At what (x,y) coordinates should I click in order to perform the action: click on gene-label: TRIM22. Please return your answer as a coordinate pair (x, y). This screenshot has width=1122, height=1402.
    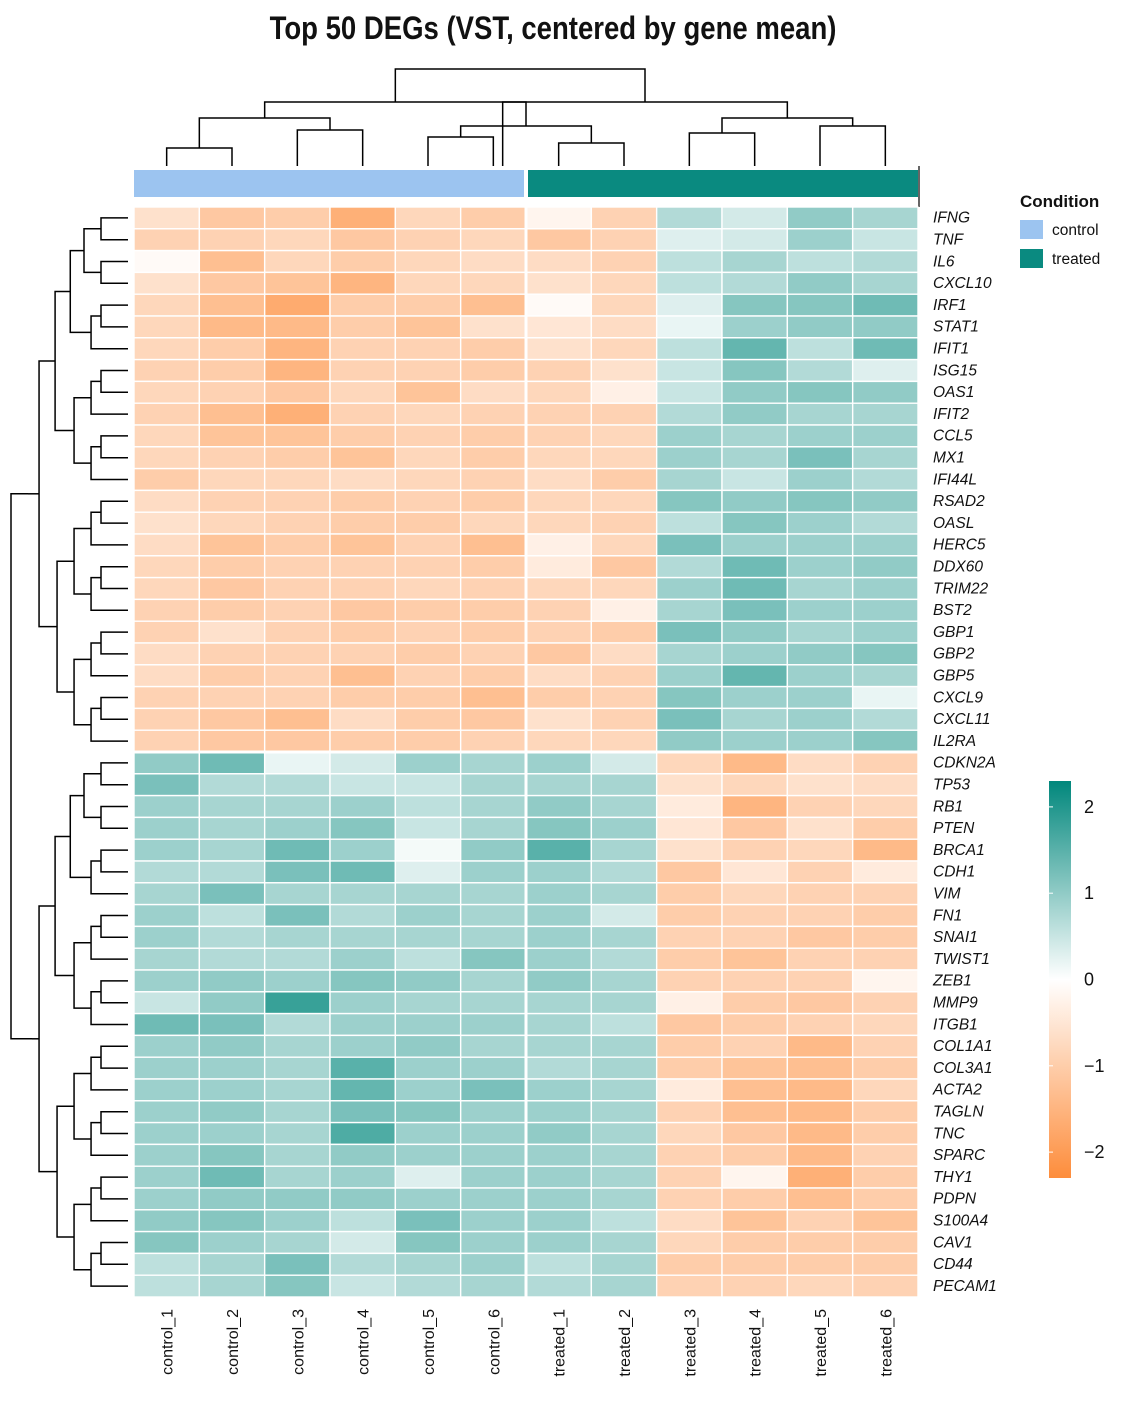
    Looking at the image, I should click on (961, 588).